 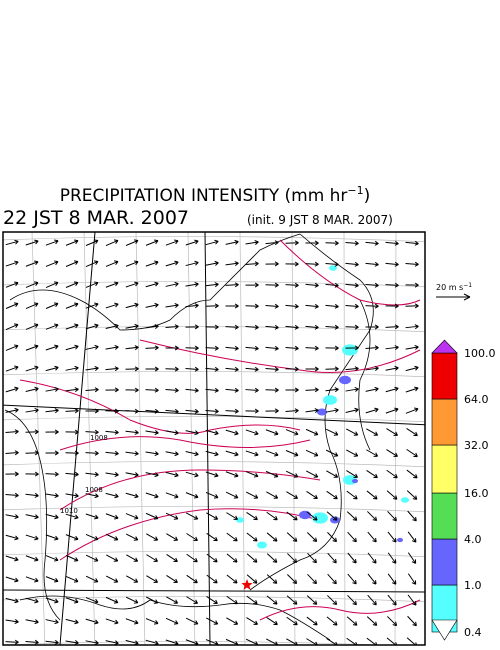 I want to click on title: PRECIPITATION INTENSITY (mm hr−1), so click(x=215, y=195).